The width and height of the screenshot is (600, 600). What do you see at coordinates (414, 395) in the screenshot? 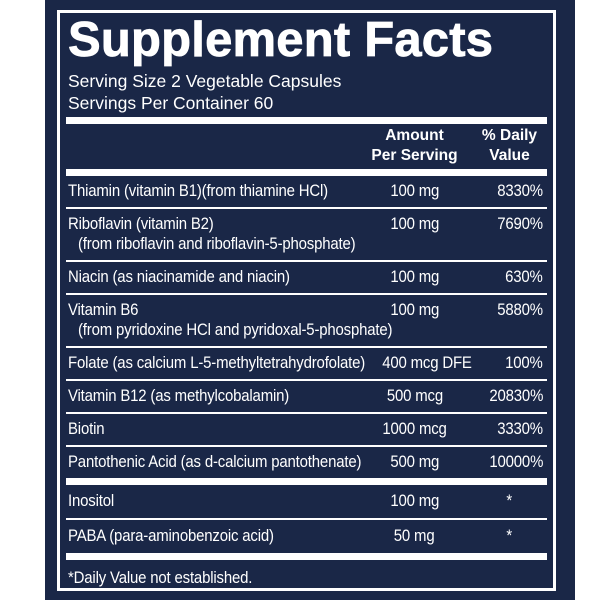
I see `nutrient-amount: 500 mcg` at bounding box center [414, 395].